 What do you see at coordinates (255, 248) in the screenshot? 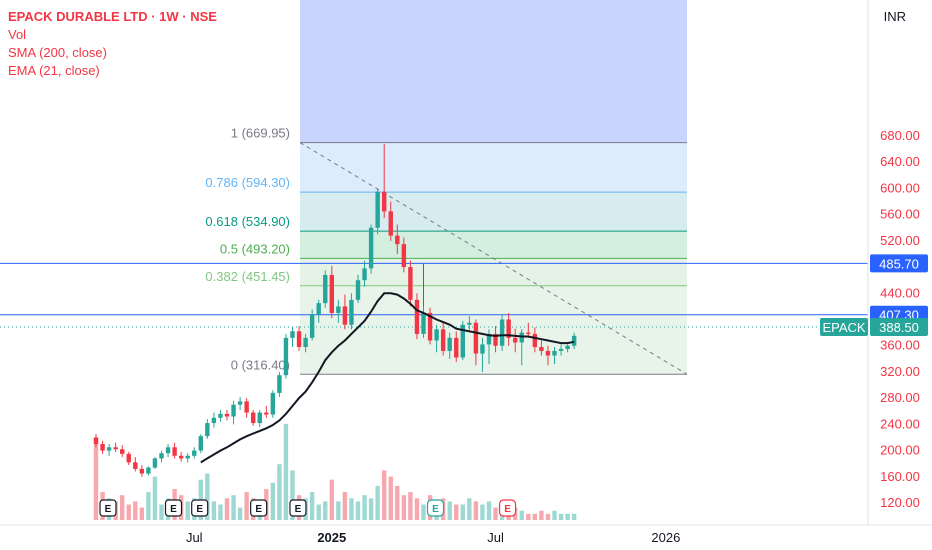
I see `fib-level-label: 0.5 (493.20)` at bounding box center [255, 248].